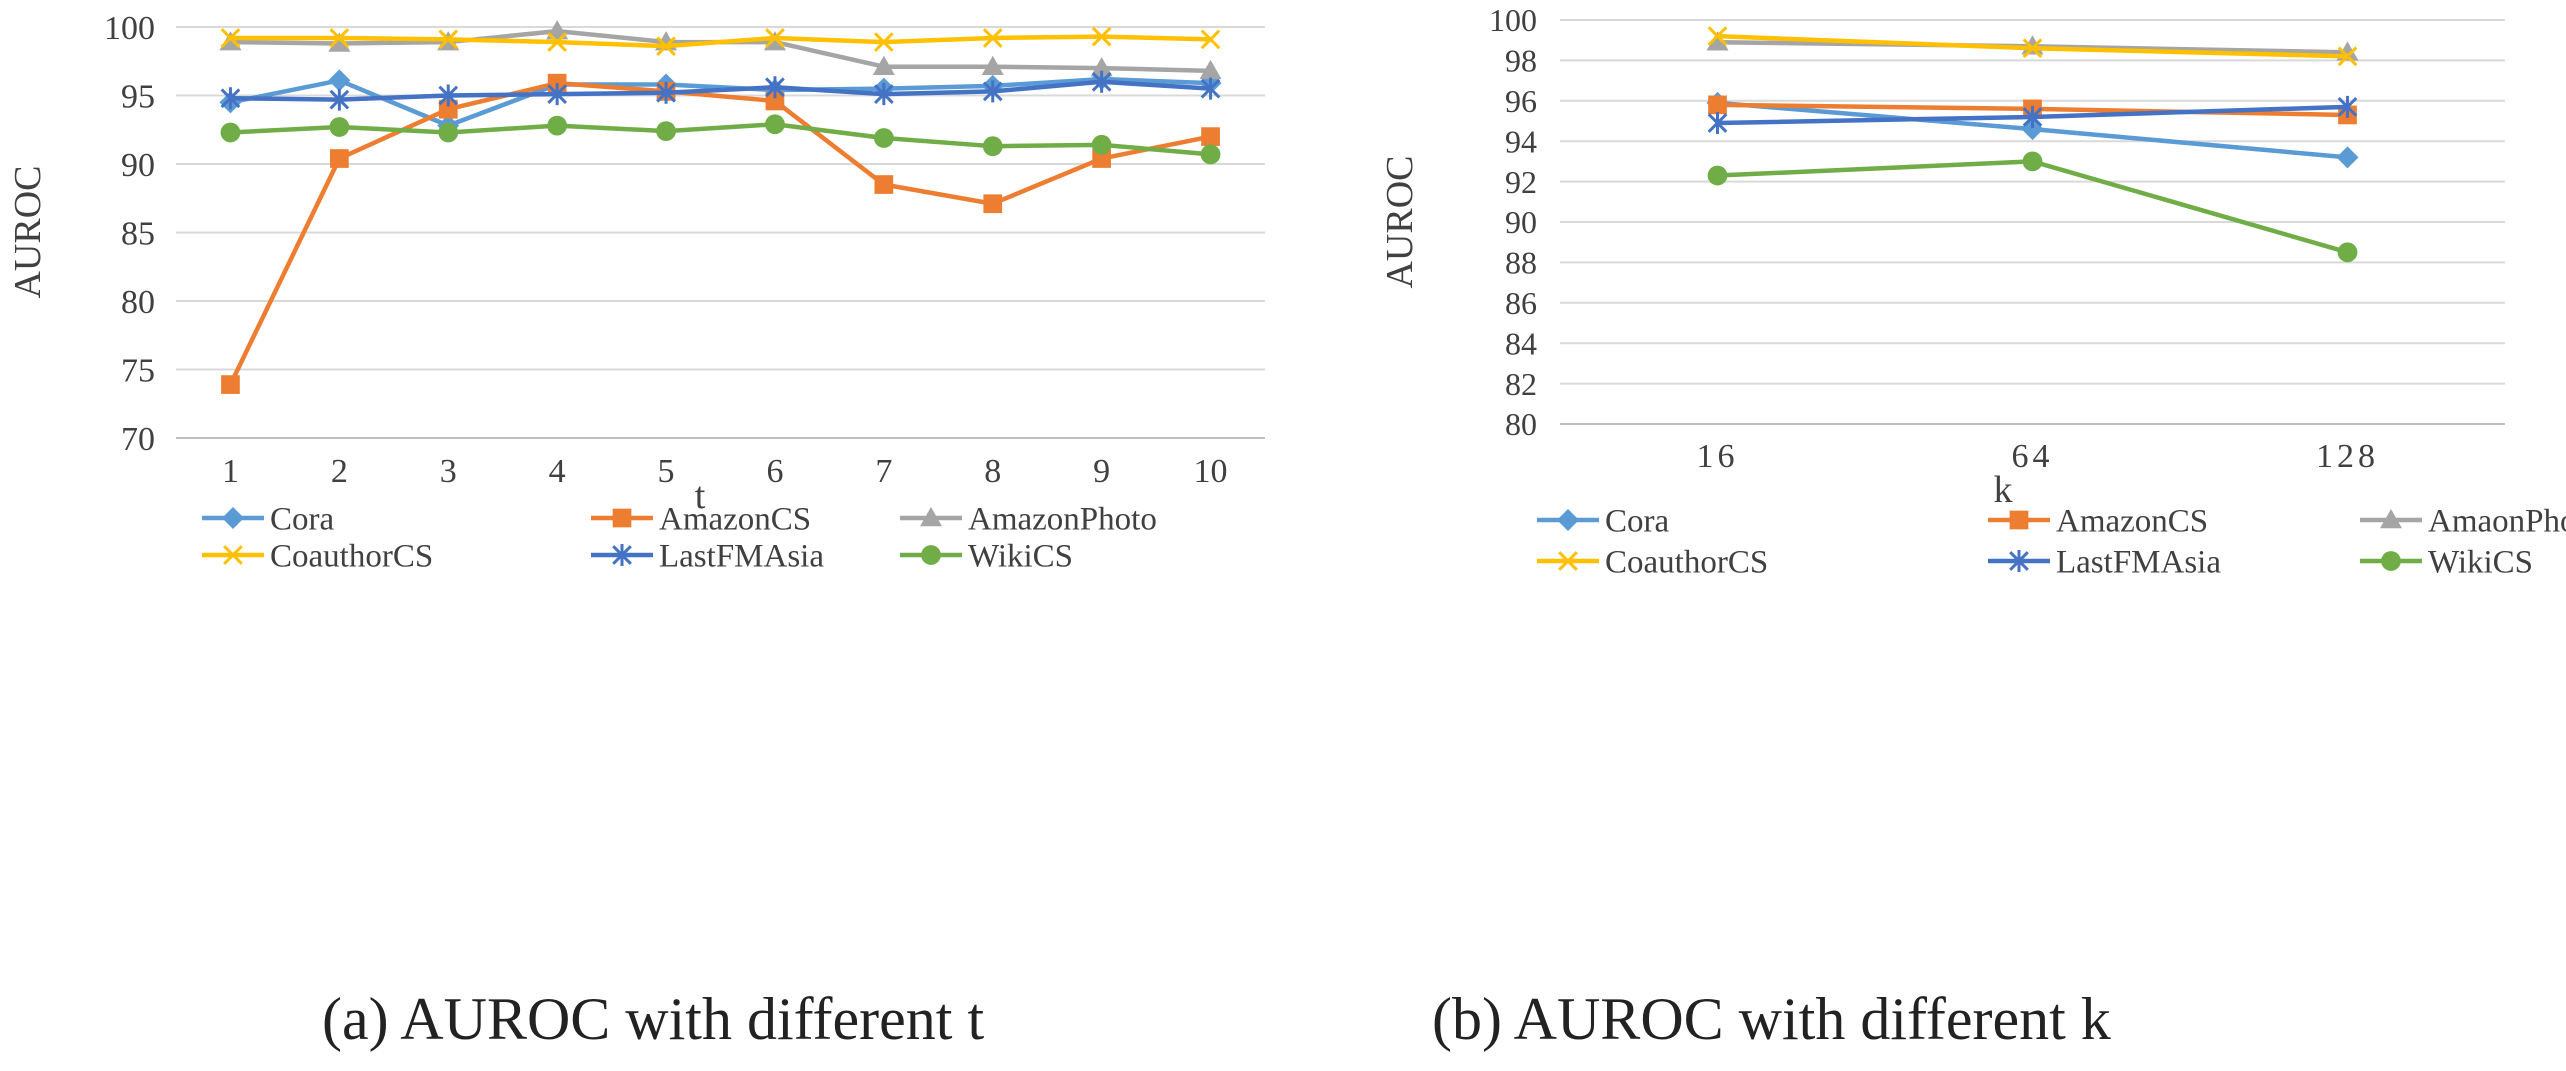 The width and height of the screenshot is (2566, 1071). I want to click on series-amazonphoto, so click(720, 50).